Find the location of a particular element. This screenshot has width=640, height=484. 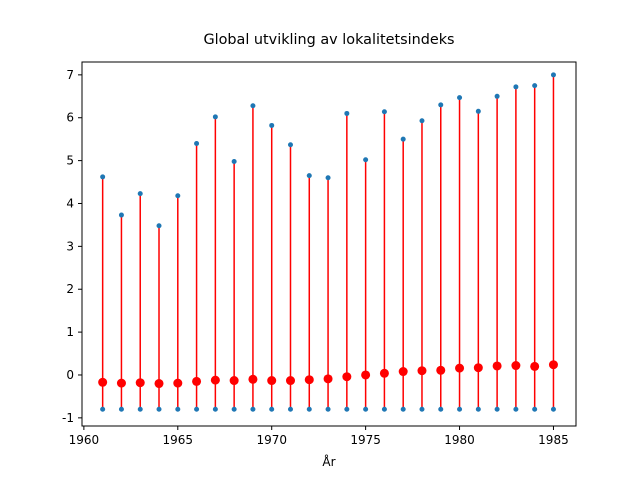

y-tick-label: 1 is located at coordinates (70, 332).